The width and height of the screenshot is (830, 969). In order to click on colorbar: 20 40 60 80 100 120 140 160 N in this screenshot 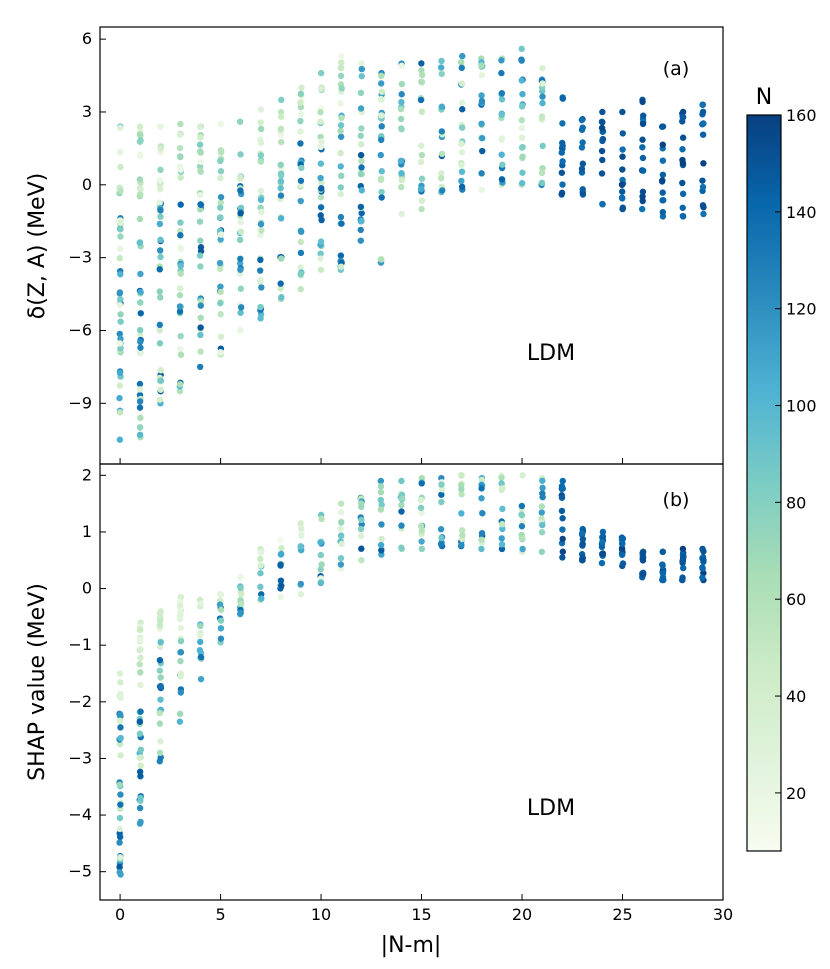, I will do `click(781, 468)`.